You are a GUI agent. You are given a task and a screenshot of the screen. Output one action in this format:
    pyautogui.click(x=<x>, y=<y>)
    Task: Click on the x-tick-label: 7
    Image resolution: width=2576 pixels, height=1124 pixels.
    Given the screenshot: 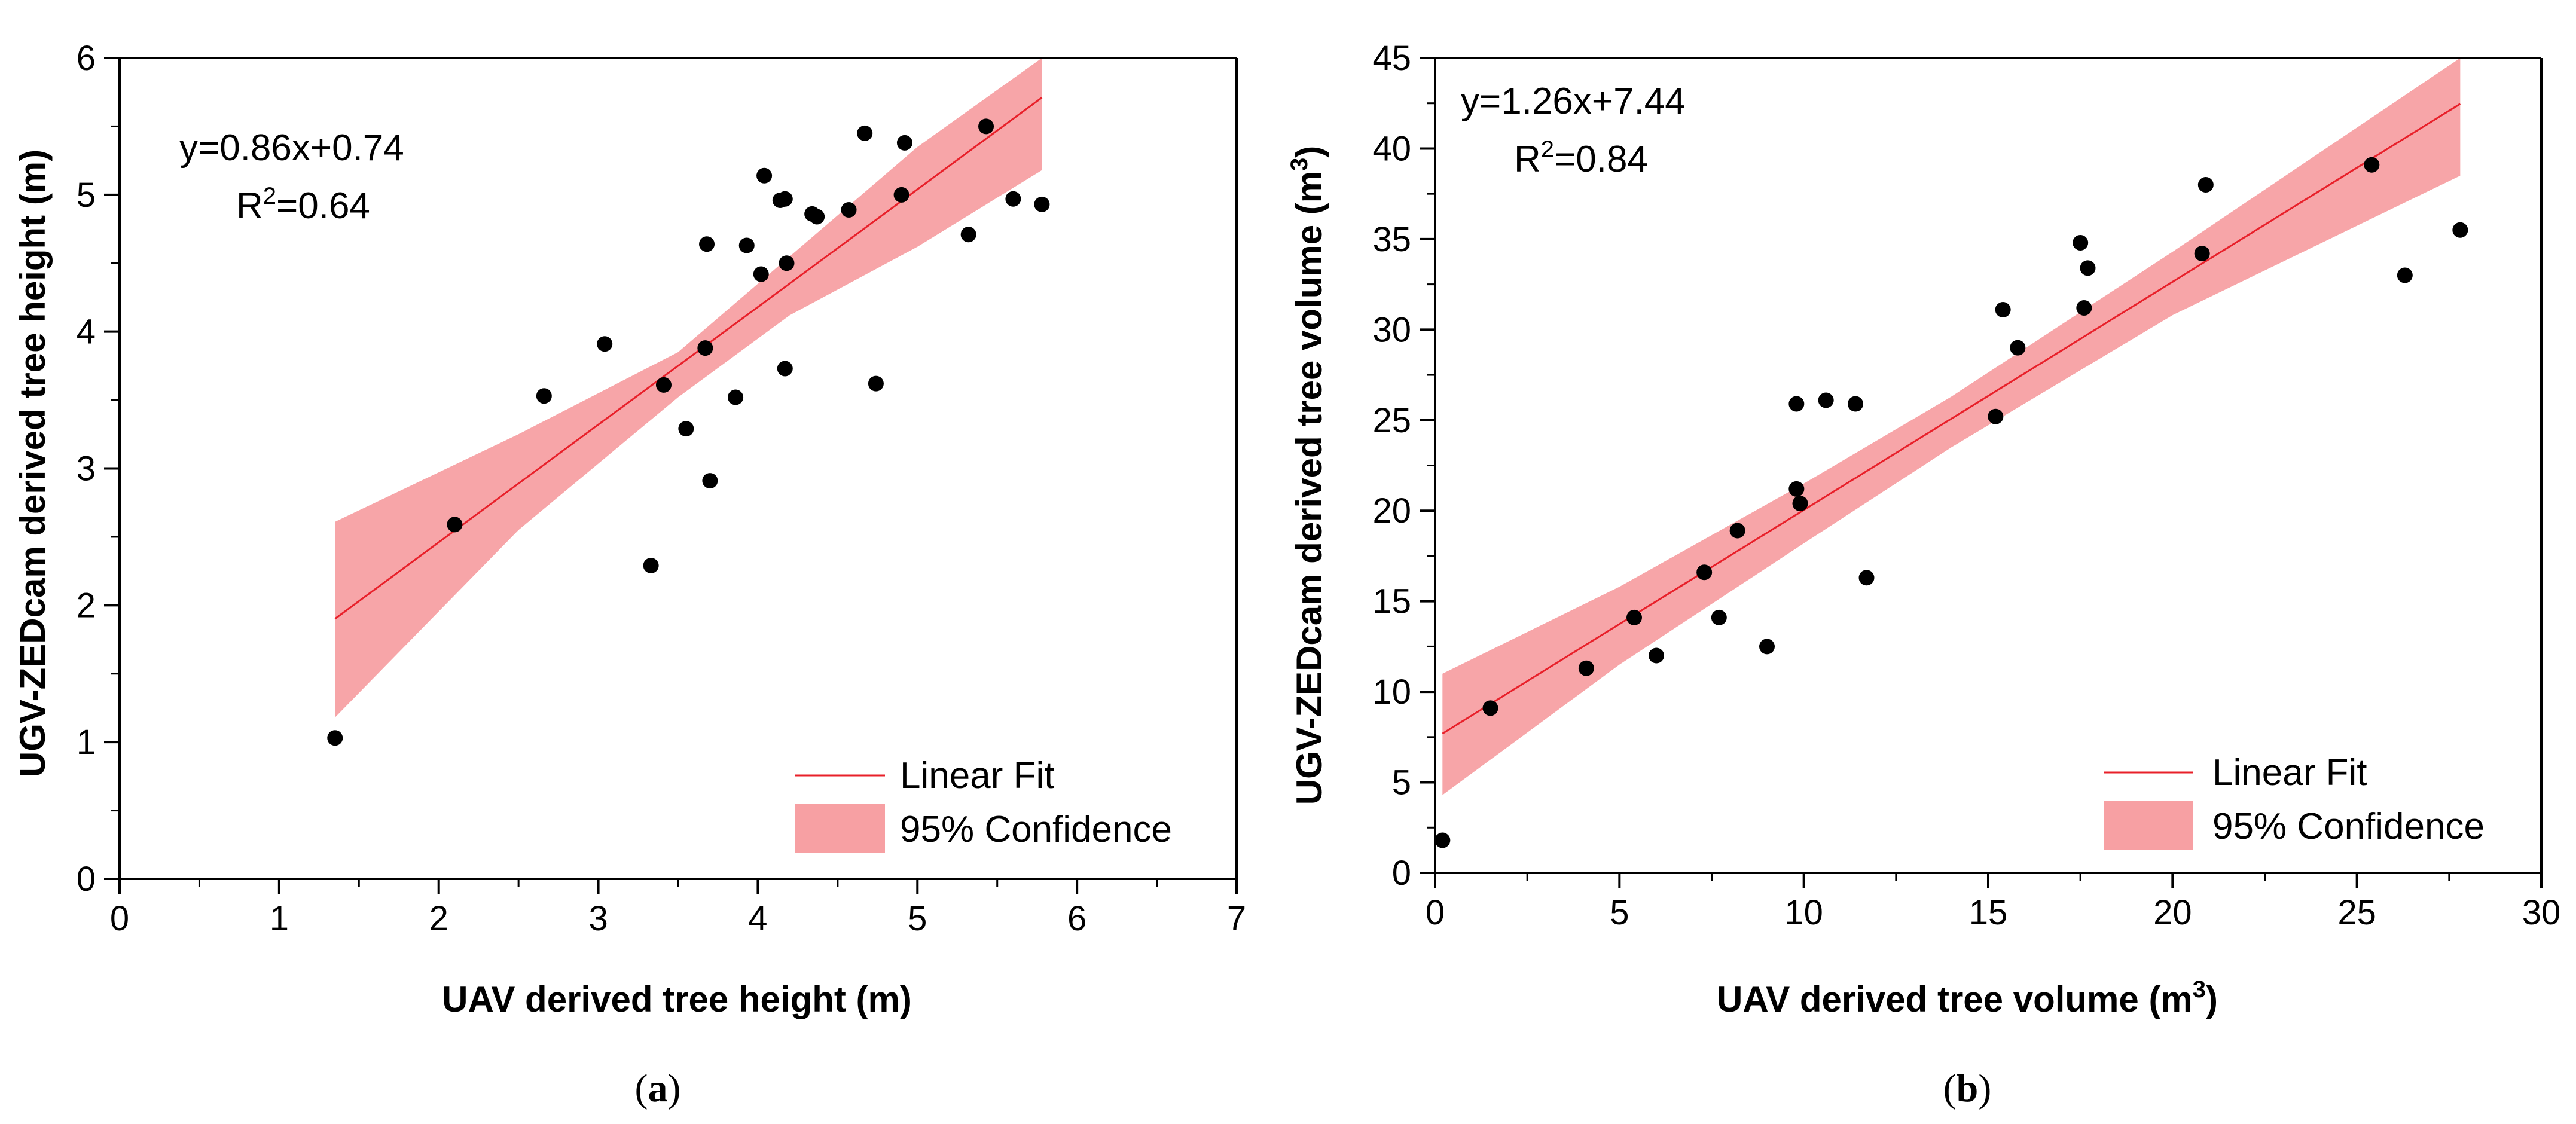 What is the action you would take?
    pyautogui.click(x=1236, y=918)
    